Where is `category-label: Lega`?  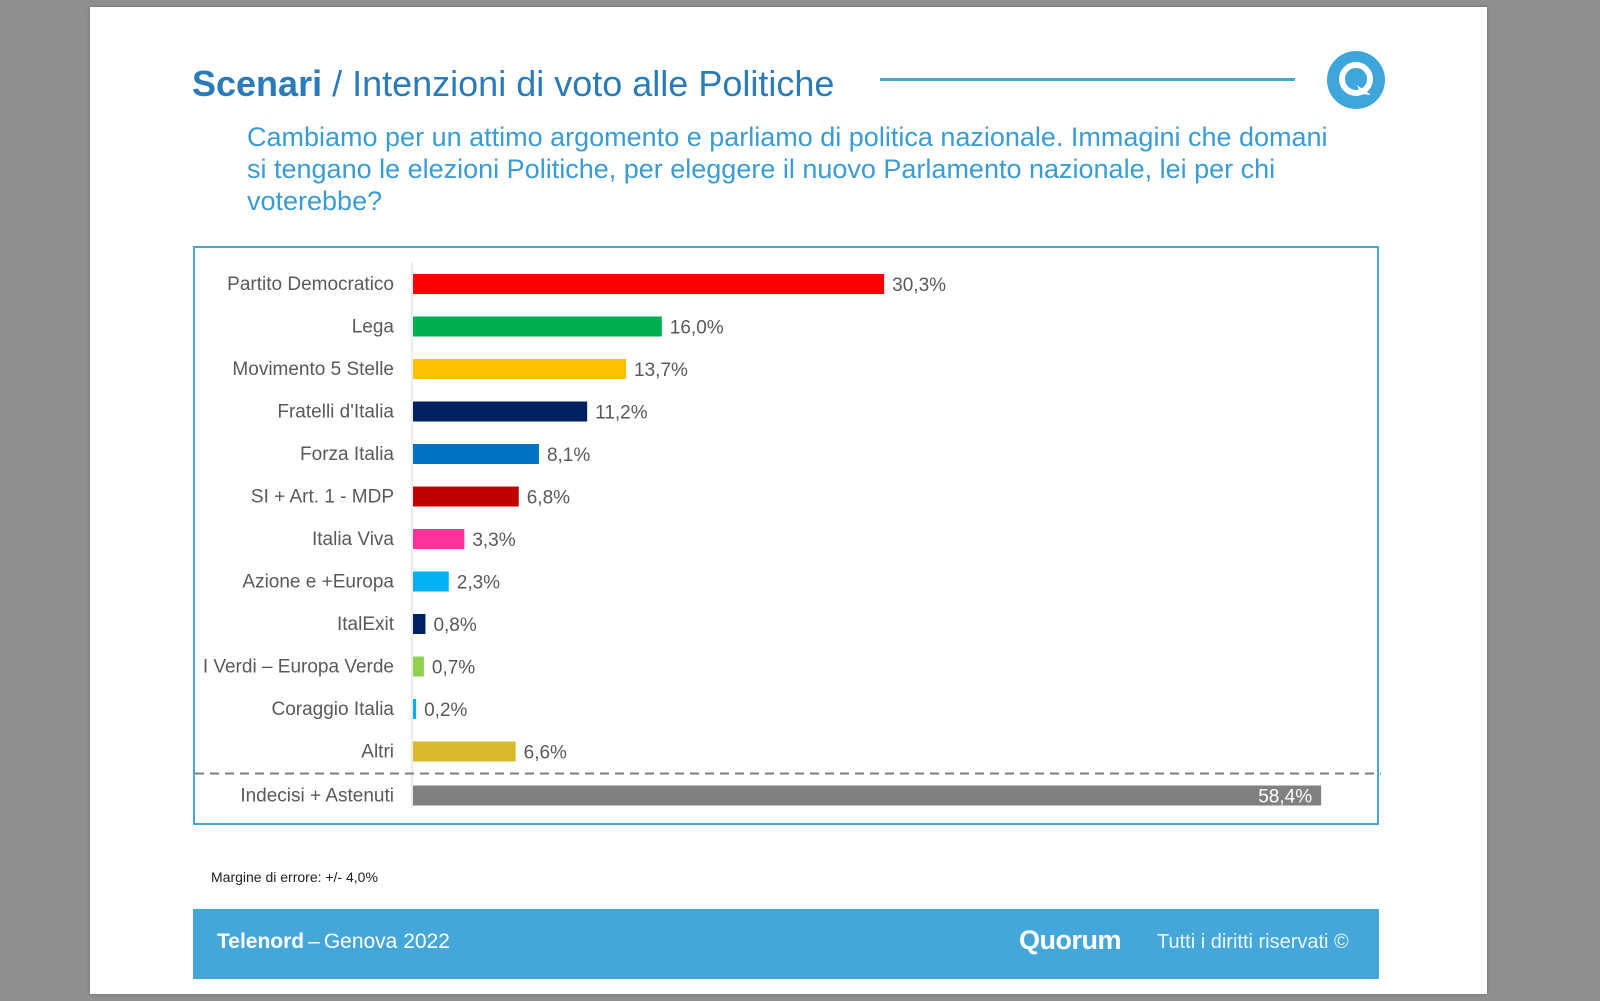 category-label: Lega is located at coordinates (373, 327).